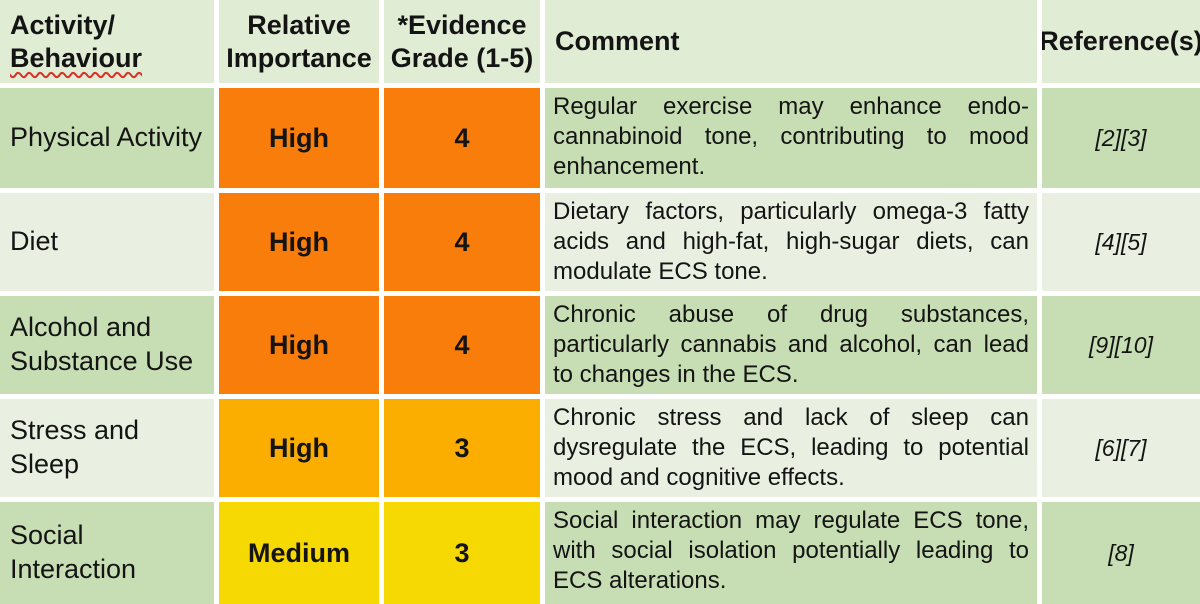  Describe the element at coordinates (299, 41) in the screenshot. I see `header-relative-importance: Relative Importance` at that location.